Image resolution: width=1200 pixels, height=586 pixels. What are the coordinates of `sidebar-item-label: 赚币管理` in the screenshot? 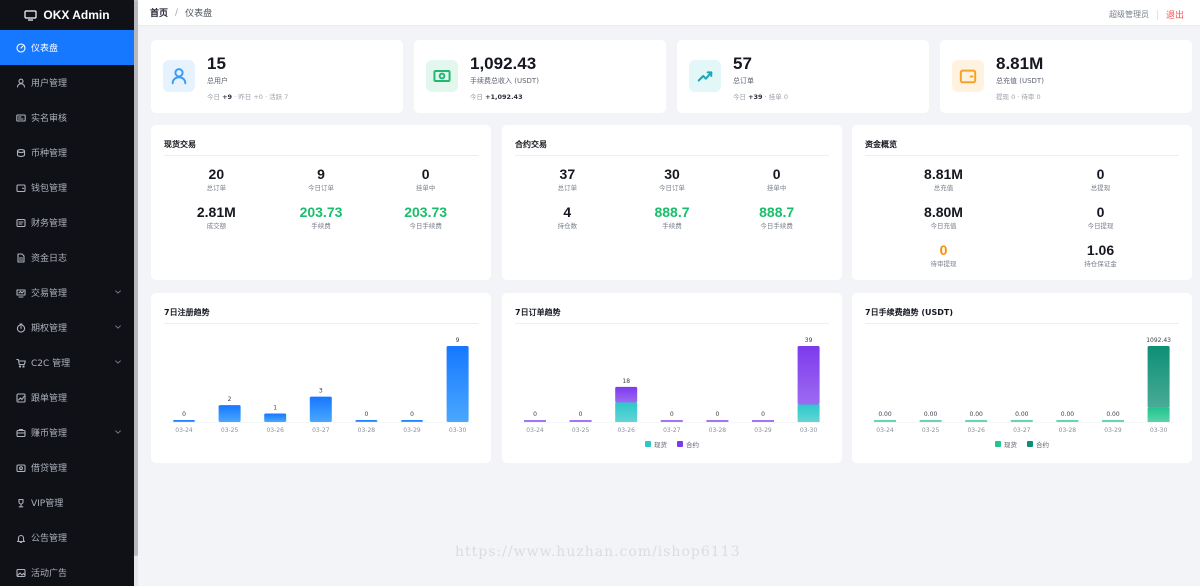 It's located at (49, 434).